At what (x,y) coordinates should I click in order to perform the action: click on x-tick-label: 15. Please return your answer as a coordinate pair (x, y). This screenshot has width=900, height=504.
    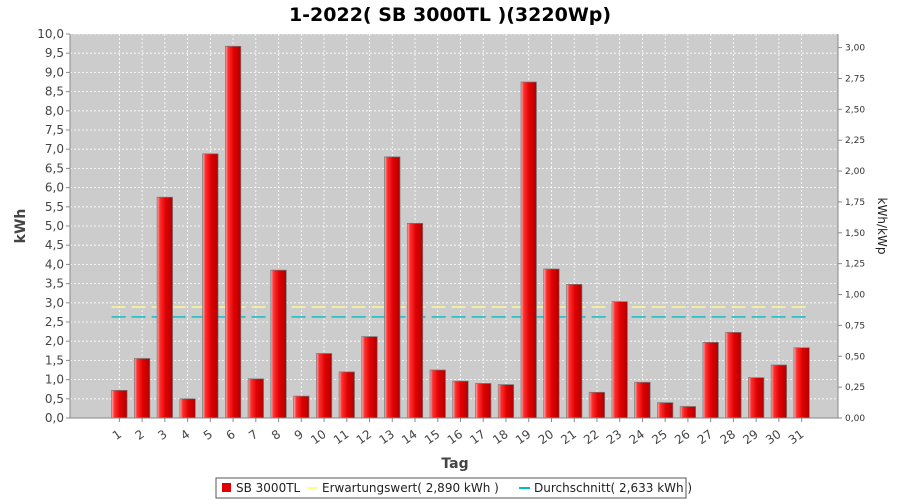
    Looking at the image, I should click on (432, 437).